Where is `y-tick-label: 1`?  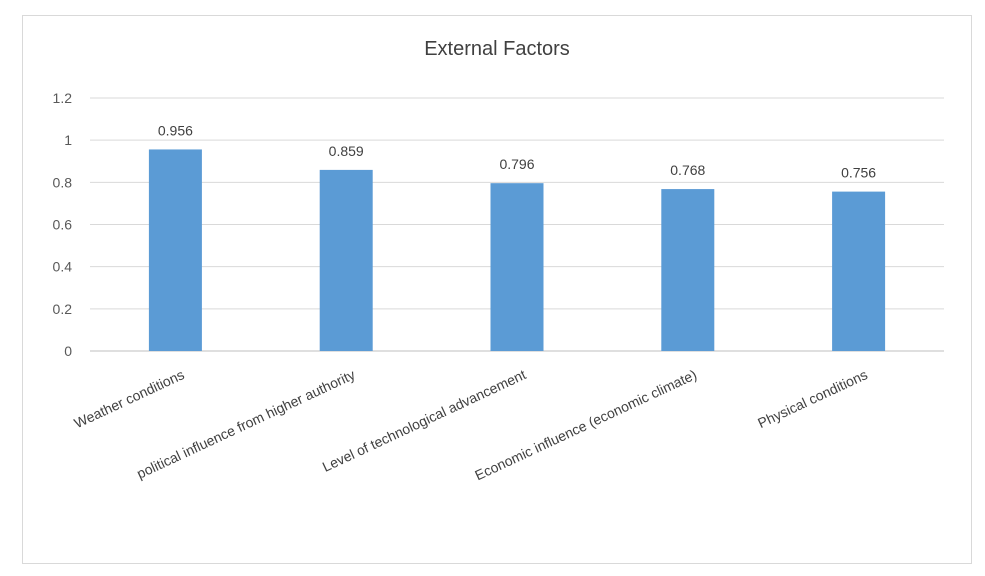 y-tick-label: 1 is located at coordinates (68, 140).